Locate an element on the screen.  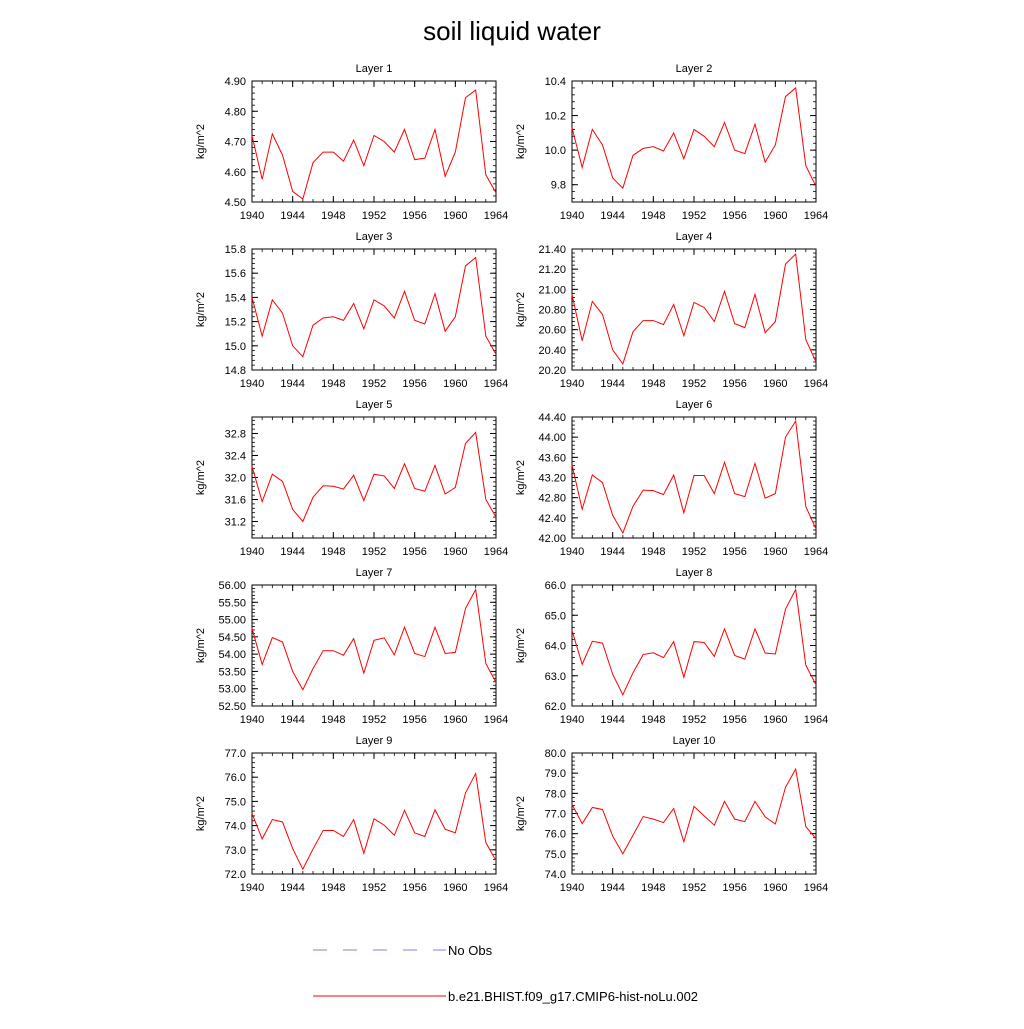
panel-6-y-tick-label: 42.00 is located at coordinates (552, 539).